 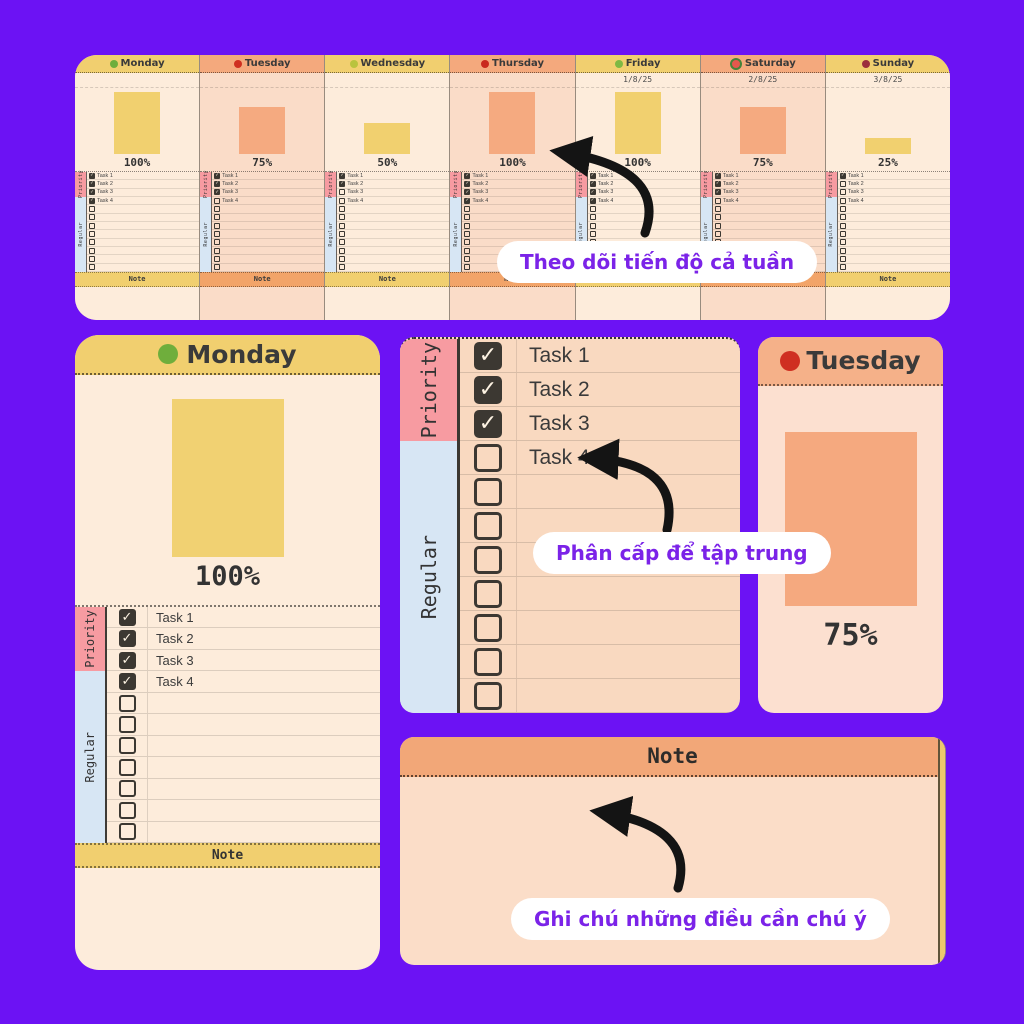 I want to click on day-date: 1/8/25, so click(x=637, y=80).